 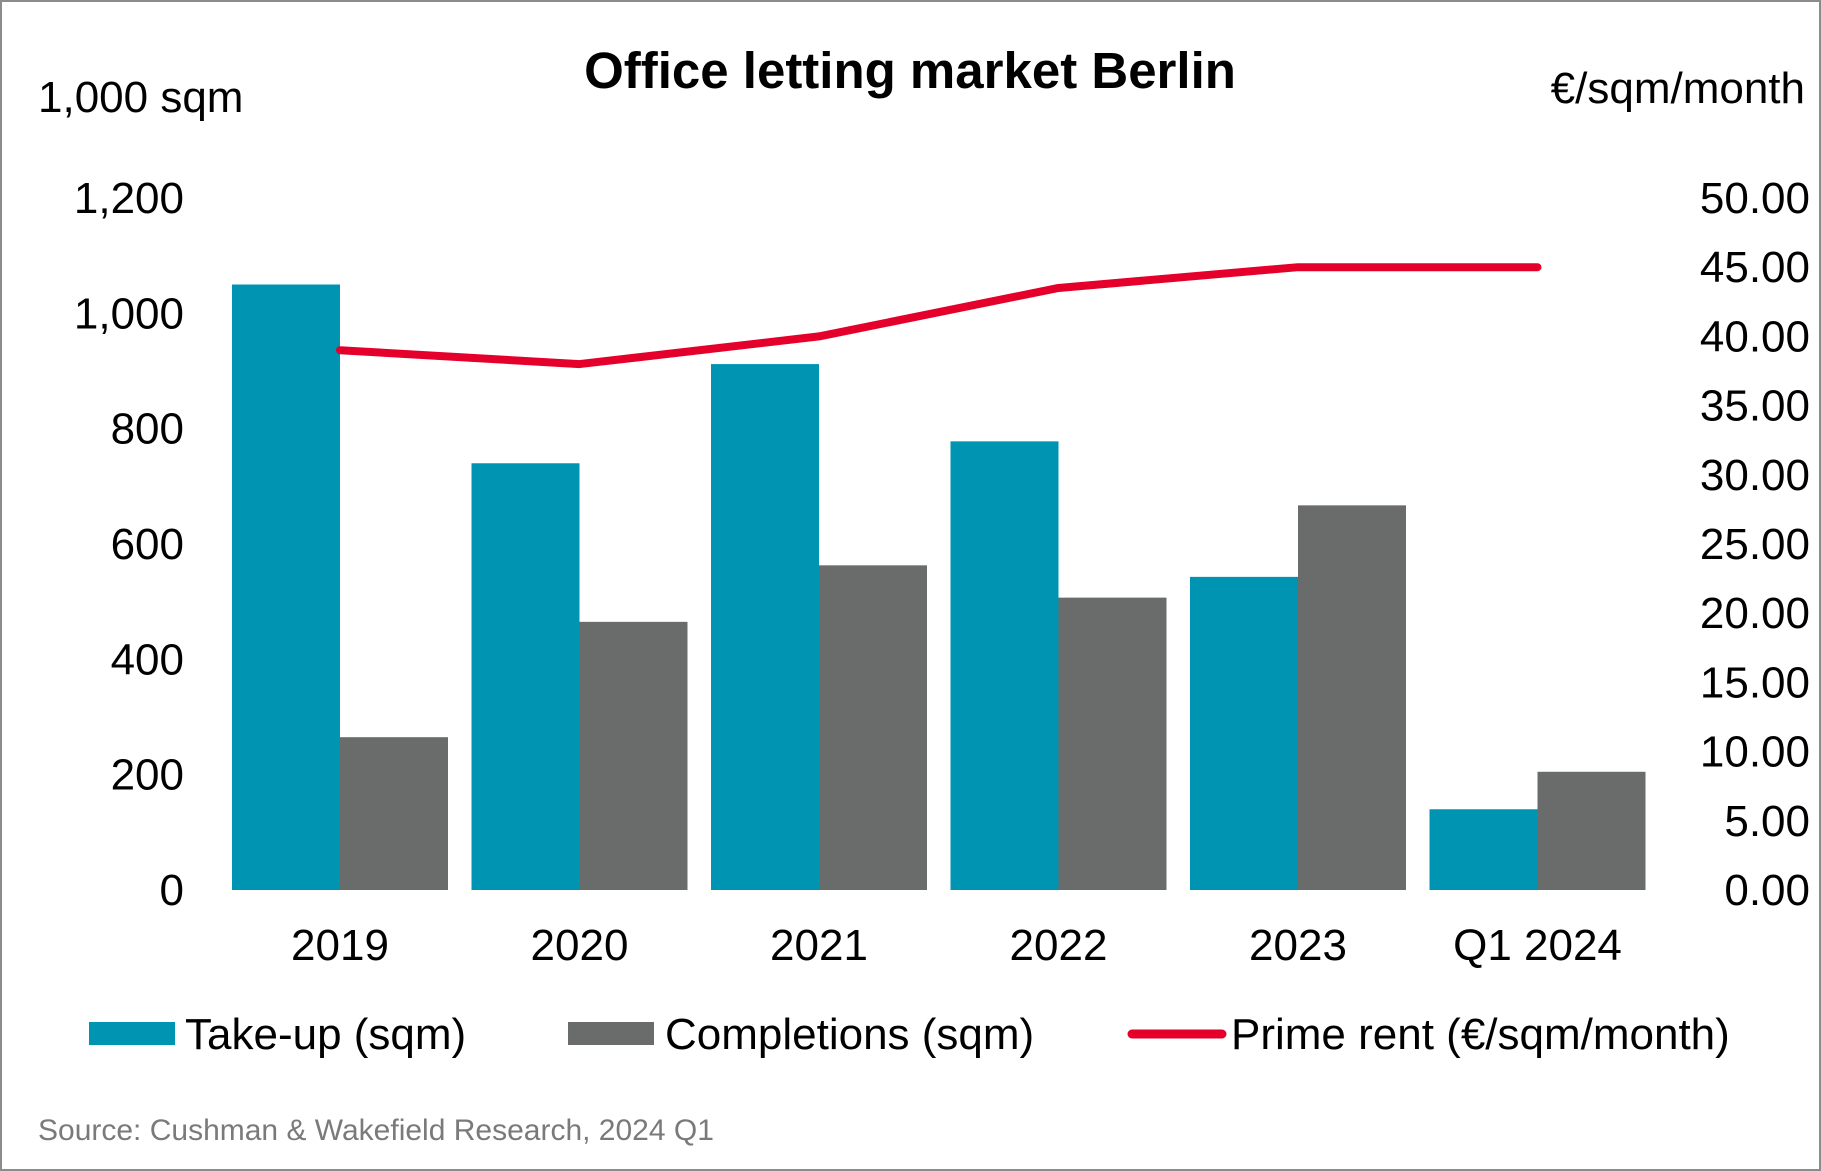 I want to click on bar-take-up-sqm-2019, so click(x=286, y=587).